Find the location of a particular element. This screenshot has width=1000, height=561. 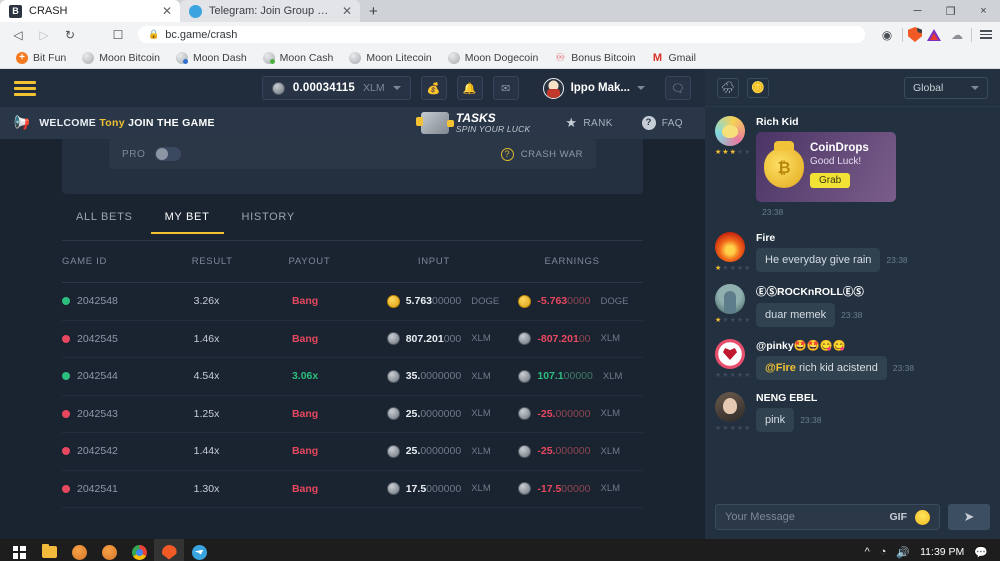

crash-war-link: ? CRASH WAR is located at coordinates (541, 154).